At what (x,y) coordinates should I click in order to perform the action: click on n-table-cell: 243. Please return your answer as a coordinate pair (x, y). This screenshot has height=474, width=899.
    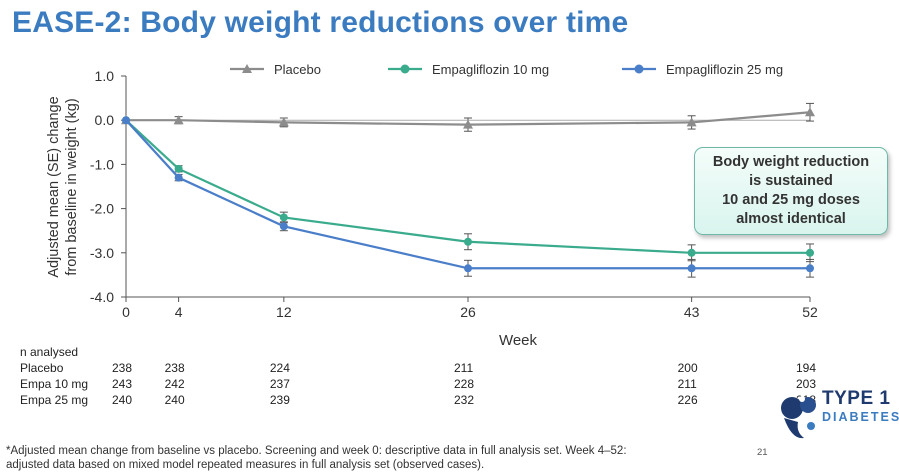
    Looking at the image, I should click on (122, 384).